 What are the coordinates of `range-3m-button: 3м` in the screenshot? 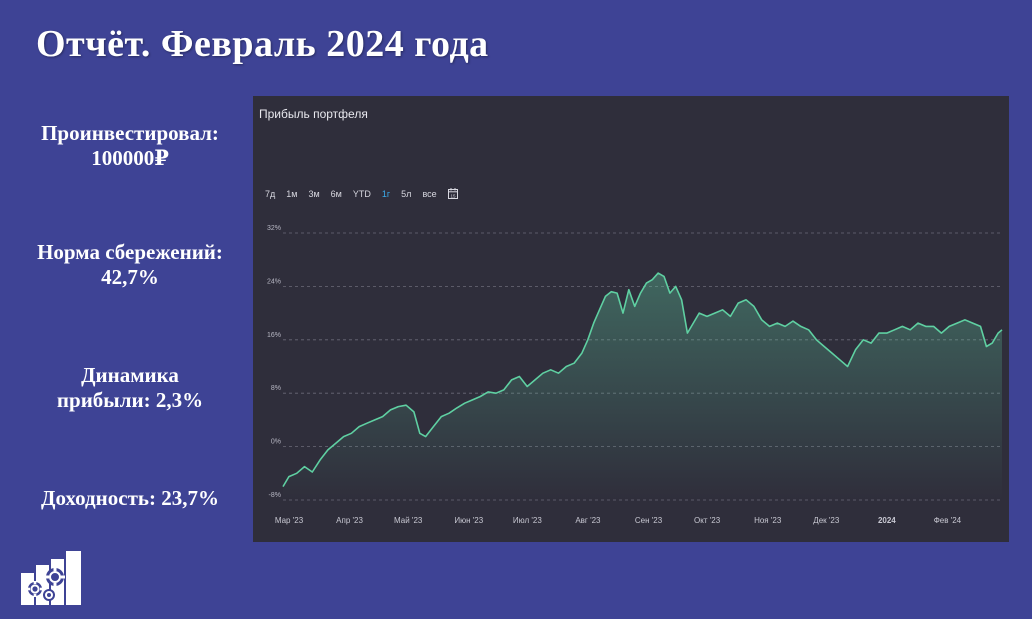 It's located at (314, 194).